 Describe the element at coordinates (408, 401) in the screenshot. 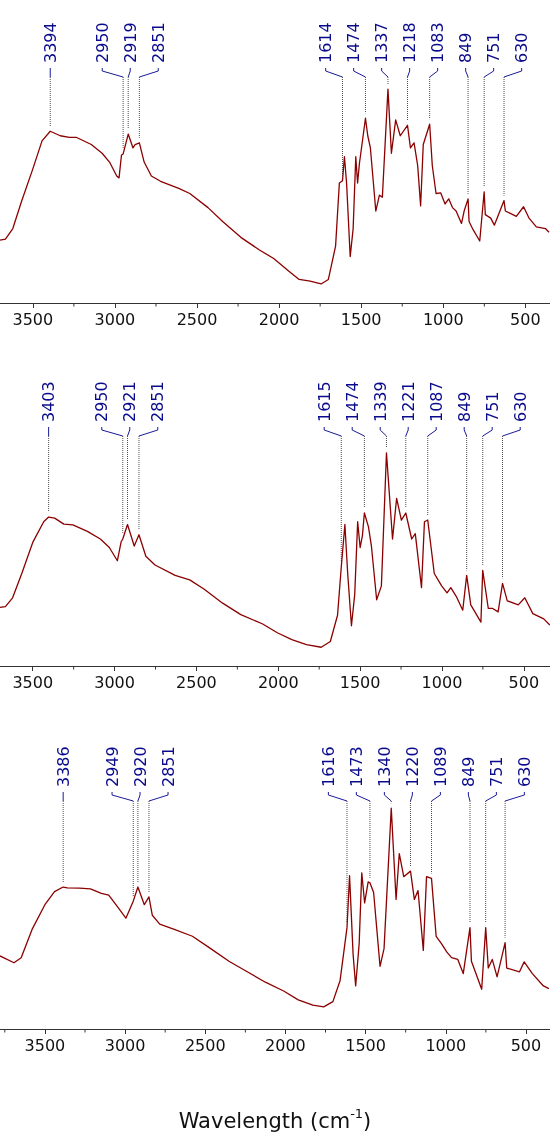

I see `annotation: 1221` at that location.